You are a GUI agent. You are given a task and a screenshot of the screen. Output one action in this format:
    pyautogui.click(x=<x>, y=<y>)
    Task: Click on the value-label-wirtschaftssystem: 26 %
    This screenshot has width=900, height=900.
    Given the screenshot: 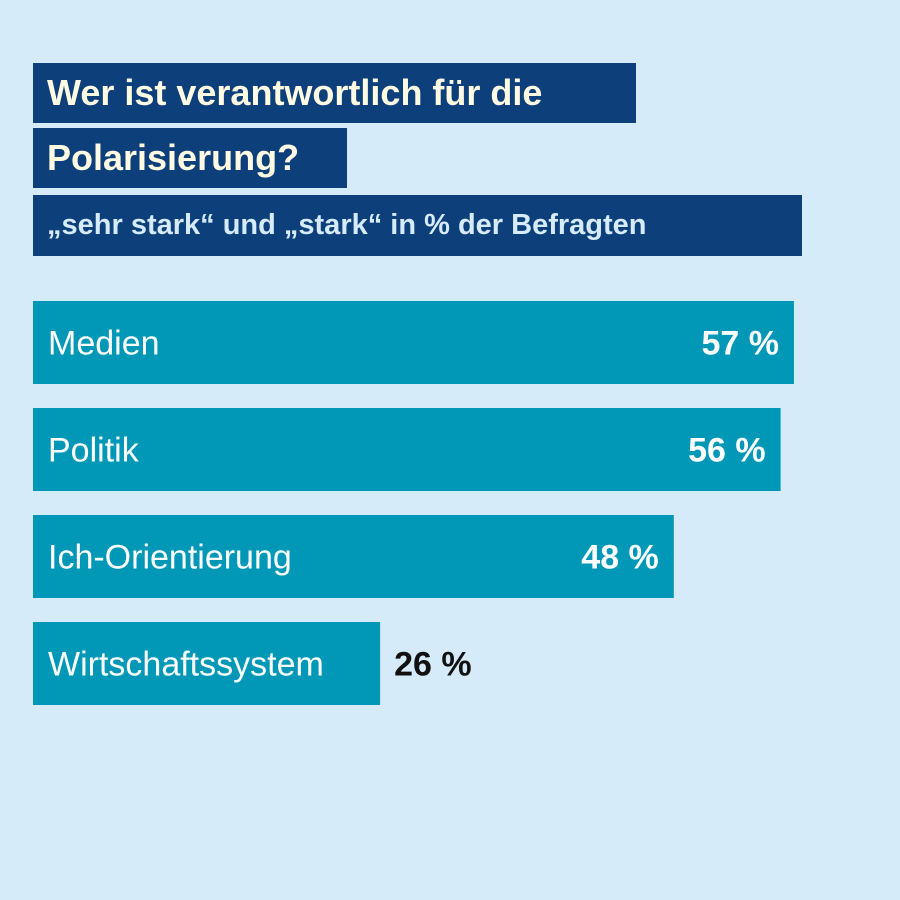 What is the action you would take?
    pyautogui.click(x=433, y=665)
    